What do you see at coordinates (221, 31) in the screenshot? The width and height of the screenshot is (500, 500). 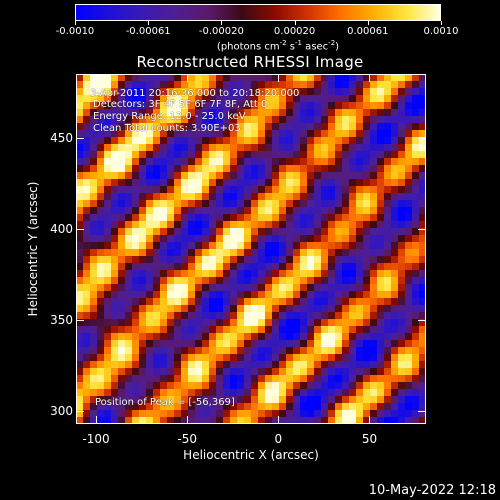 I see `colorbar-tick-label: -0.00020` at bounding box center [221, 31].